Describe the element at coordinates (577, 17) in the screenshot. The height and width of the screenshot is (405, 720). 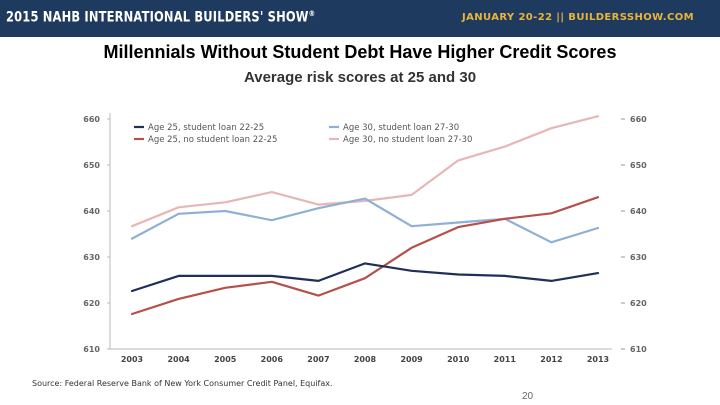
I see `event-dates-site: JANUARY 20-22 || BUILDERSSHOW.COM` at that location.